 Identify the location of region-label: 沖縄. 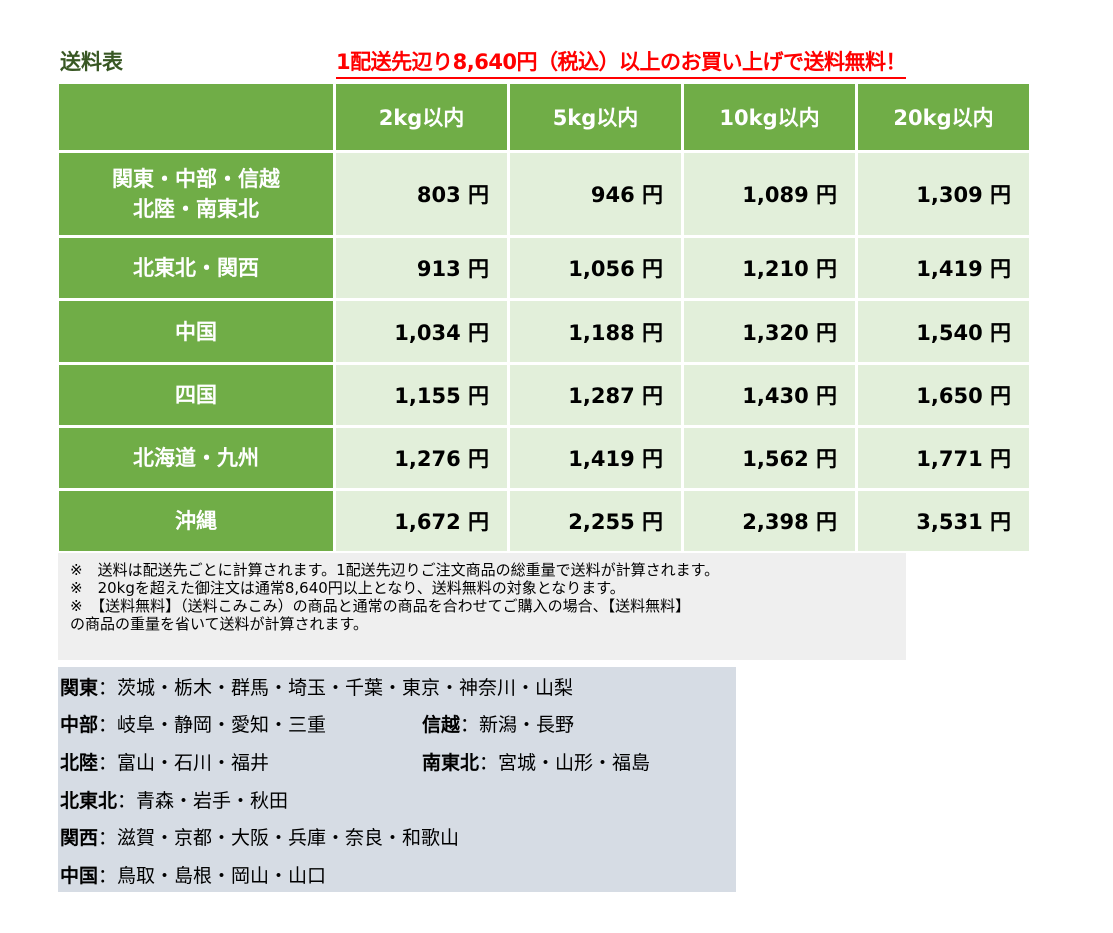
(196, 521).